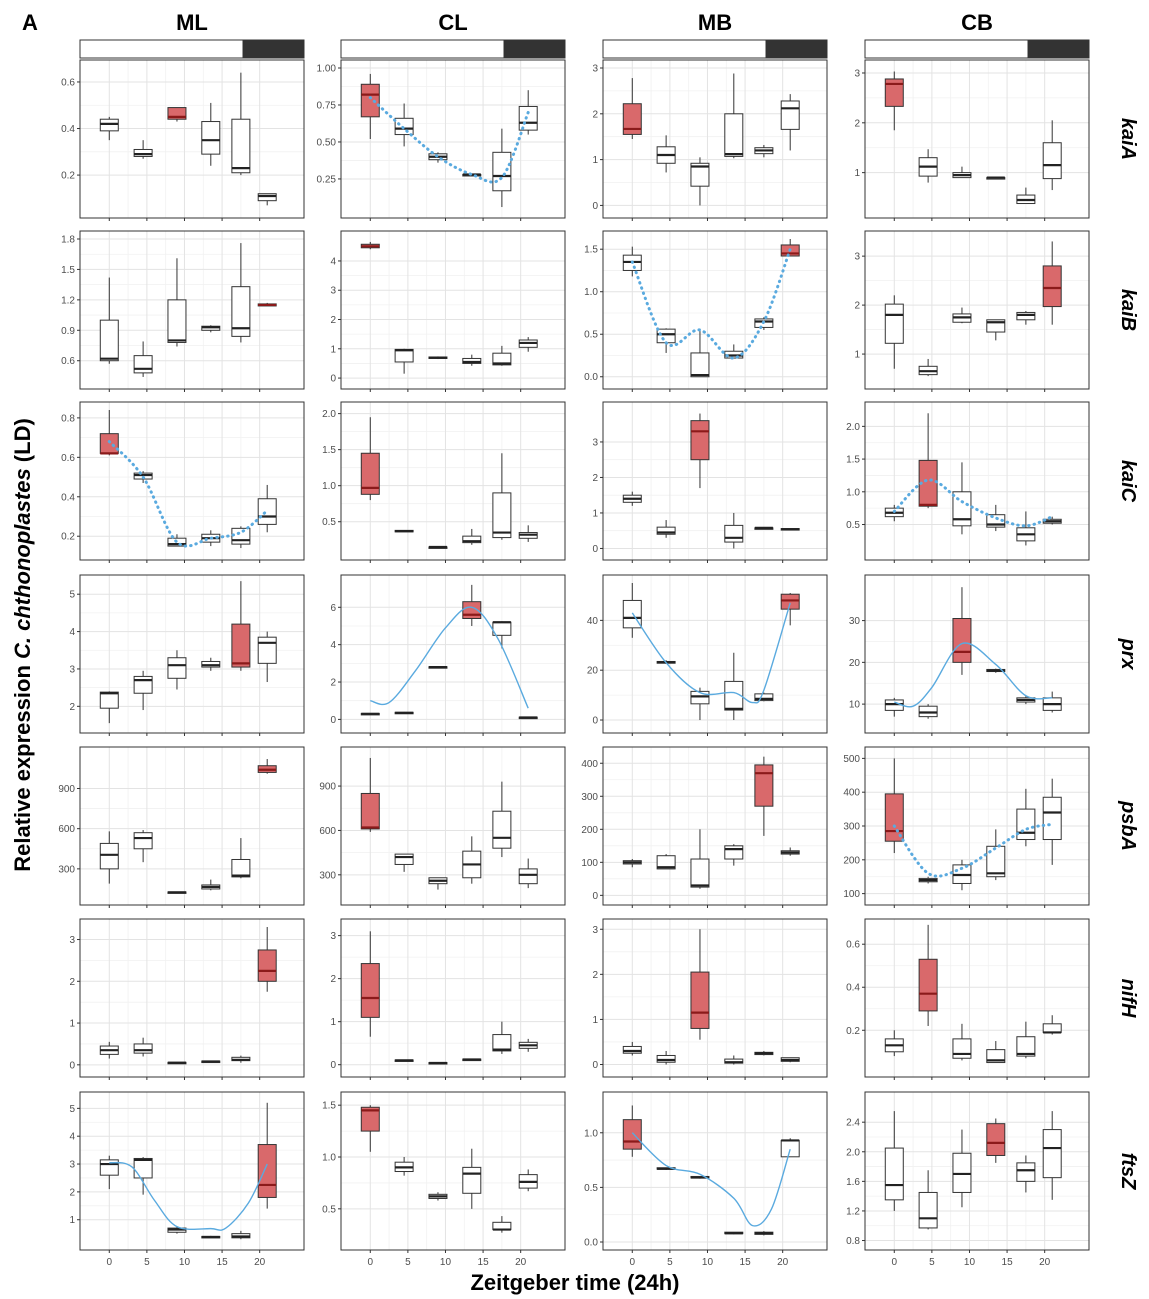 The image size is (1149, 1299). What do you see at coordinates (715, 22) in the screenshot?
I see `column-title-mb: MB` at bounding box center [715, 22].